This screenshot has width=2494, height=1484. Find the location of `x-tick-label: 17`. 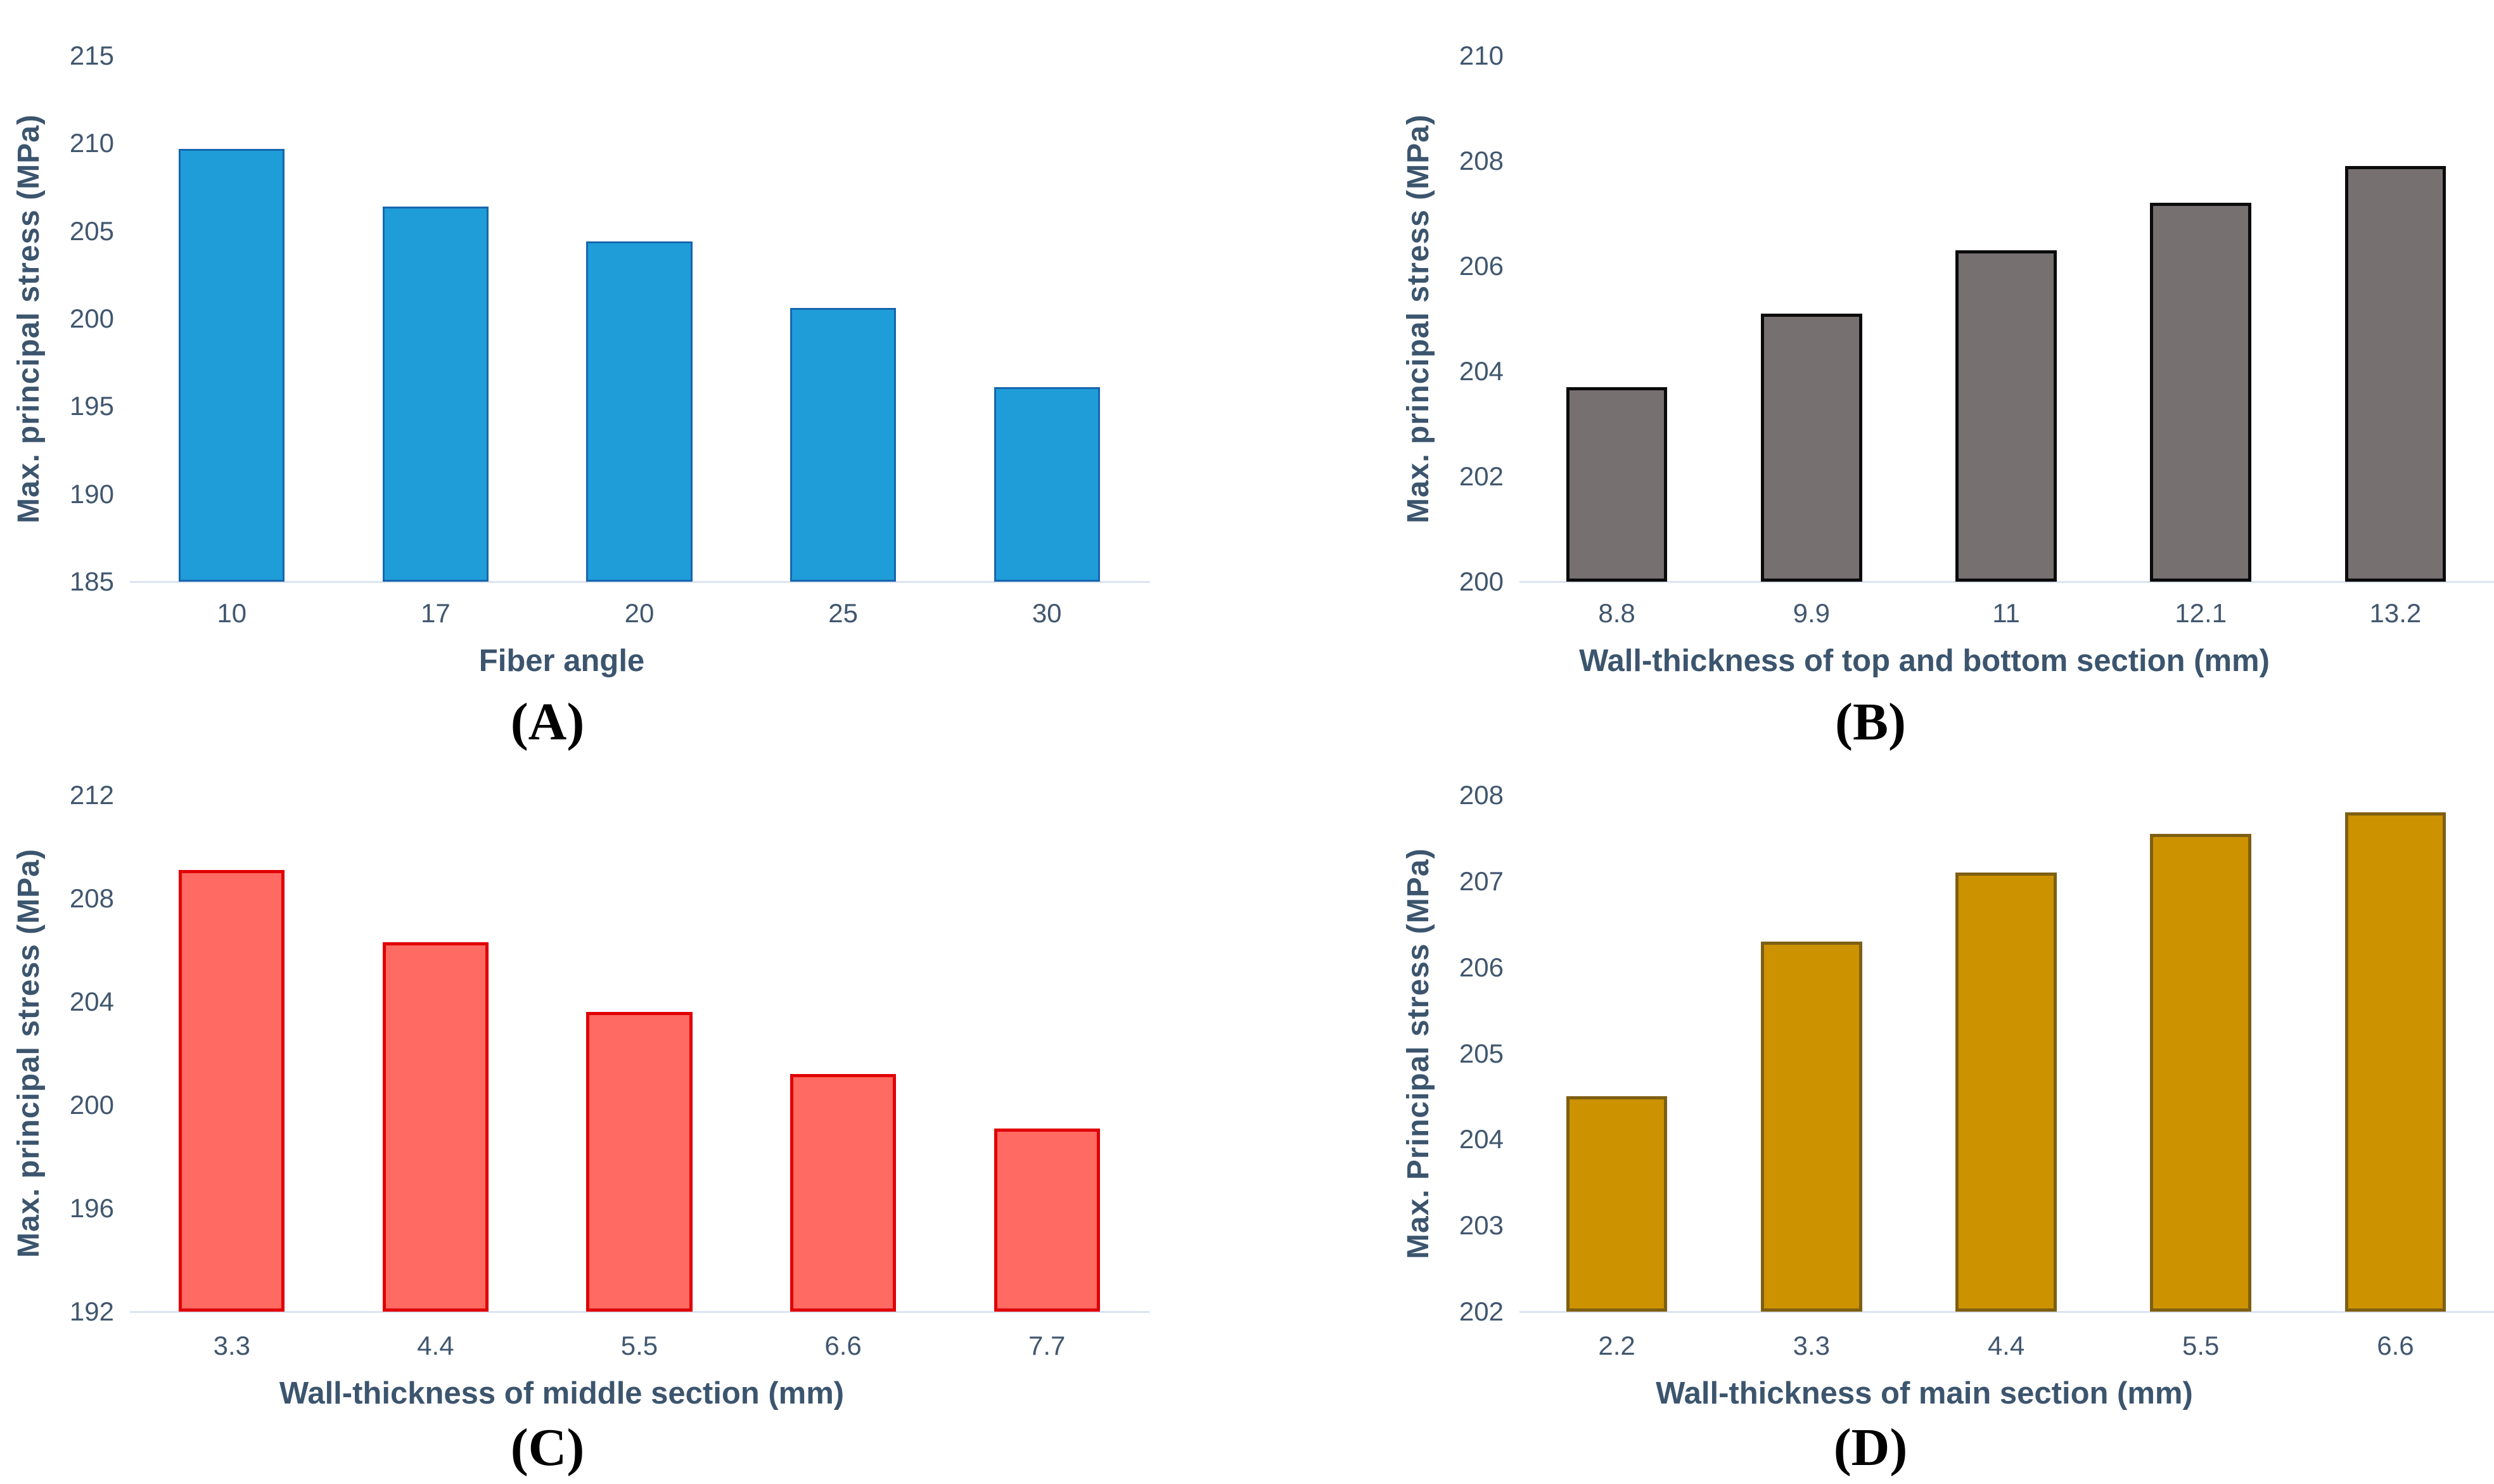

x-tick-label: 17 is located at coordinates (436, 613).